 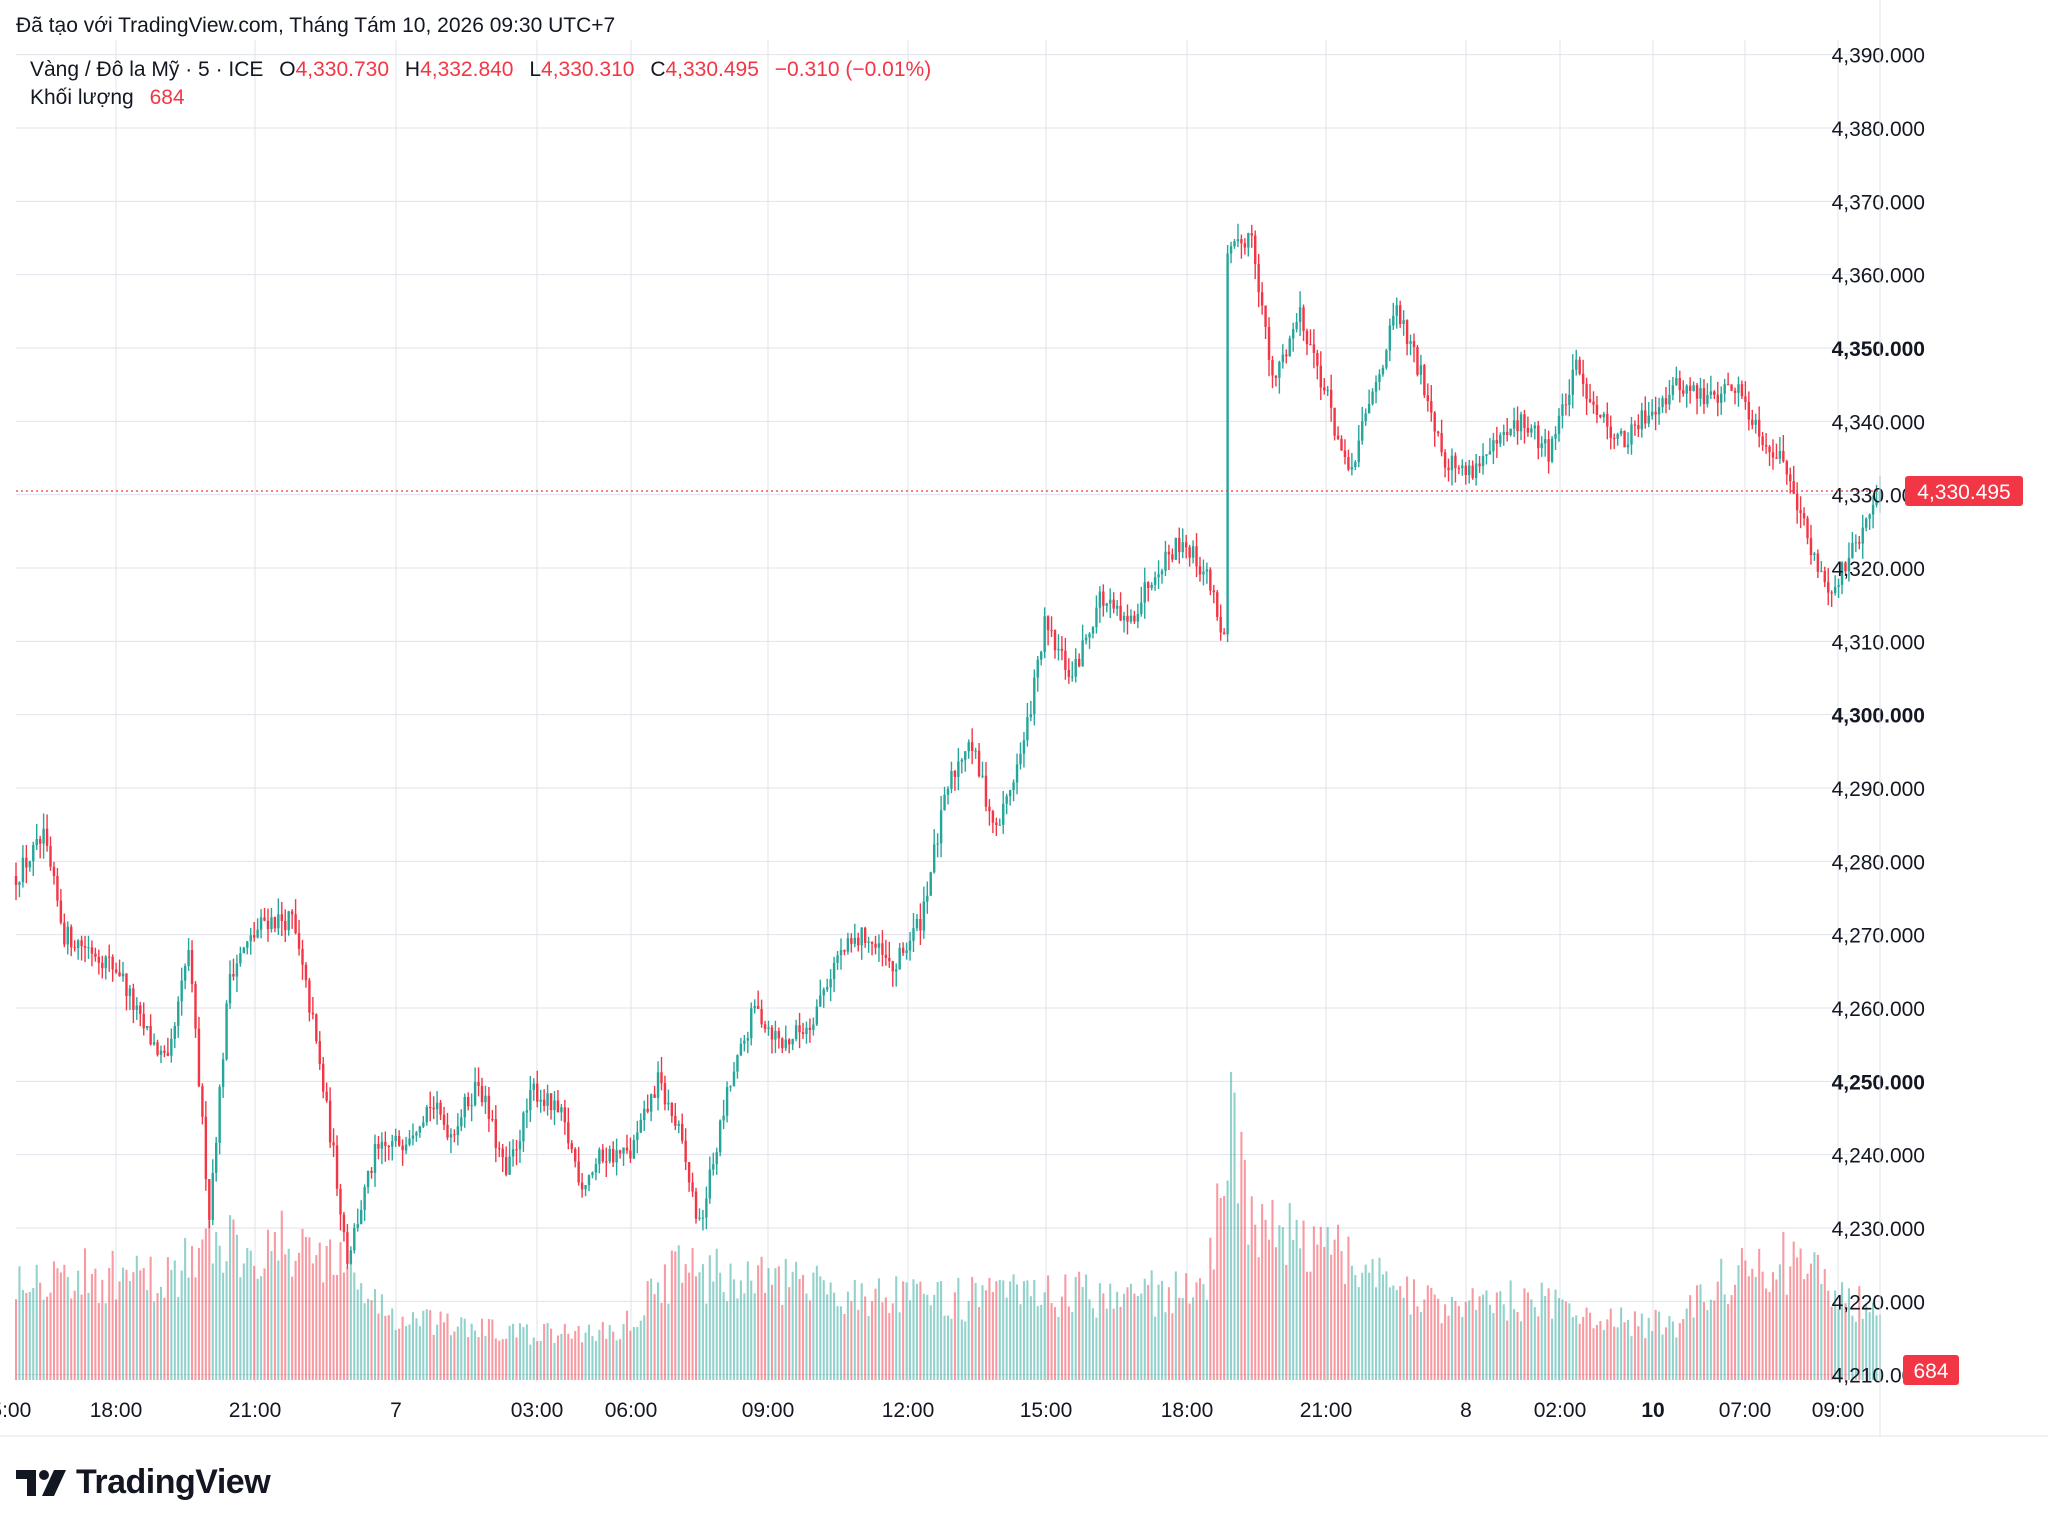 What do you see at coordinates (143, 1482) in the screenshot?
I see `tradingview-logo: TradingView` at bounding box center [143, 1482].